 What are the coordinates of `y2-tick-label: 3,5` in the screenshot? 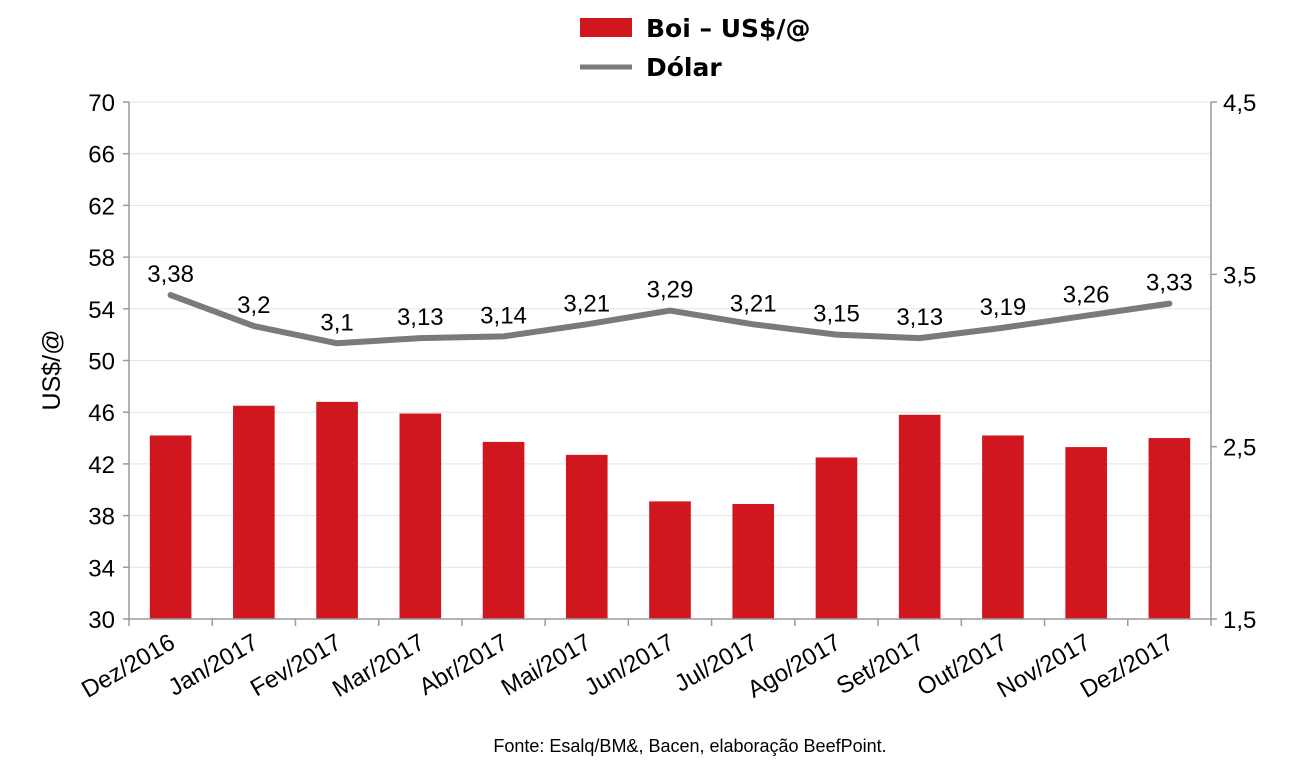 It's located at (1239, 275).